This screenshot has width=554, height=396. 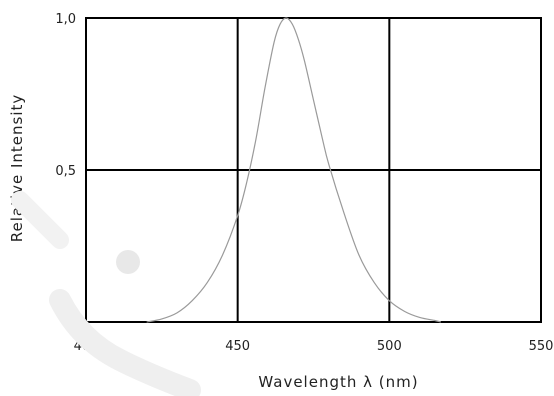 What do you see at coordinates (65, 95) in the screenshot?
I see `y-tick-labels: 0,5 1,0` at bounding box center [65, 95].